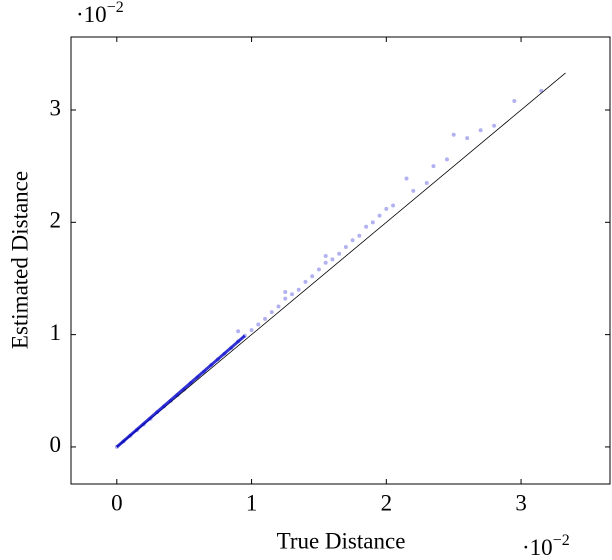 This screenshot has width=612, height=560. I want to click on y-scale-label: ·10−2, so click(100, 13).